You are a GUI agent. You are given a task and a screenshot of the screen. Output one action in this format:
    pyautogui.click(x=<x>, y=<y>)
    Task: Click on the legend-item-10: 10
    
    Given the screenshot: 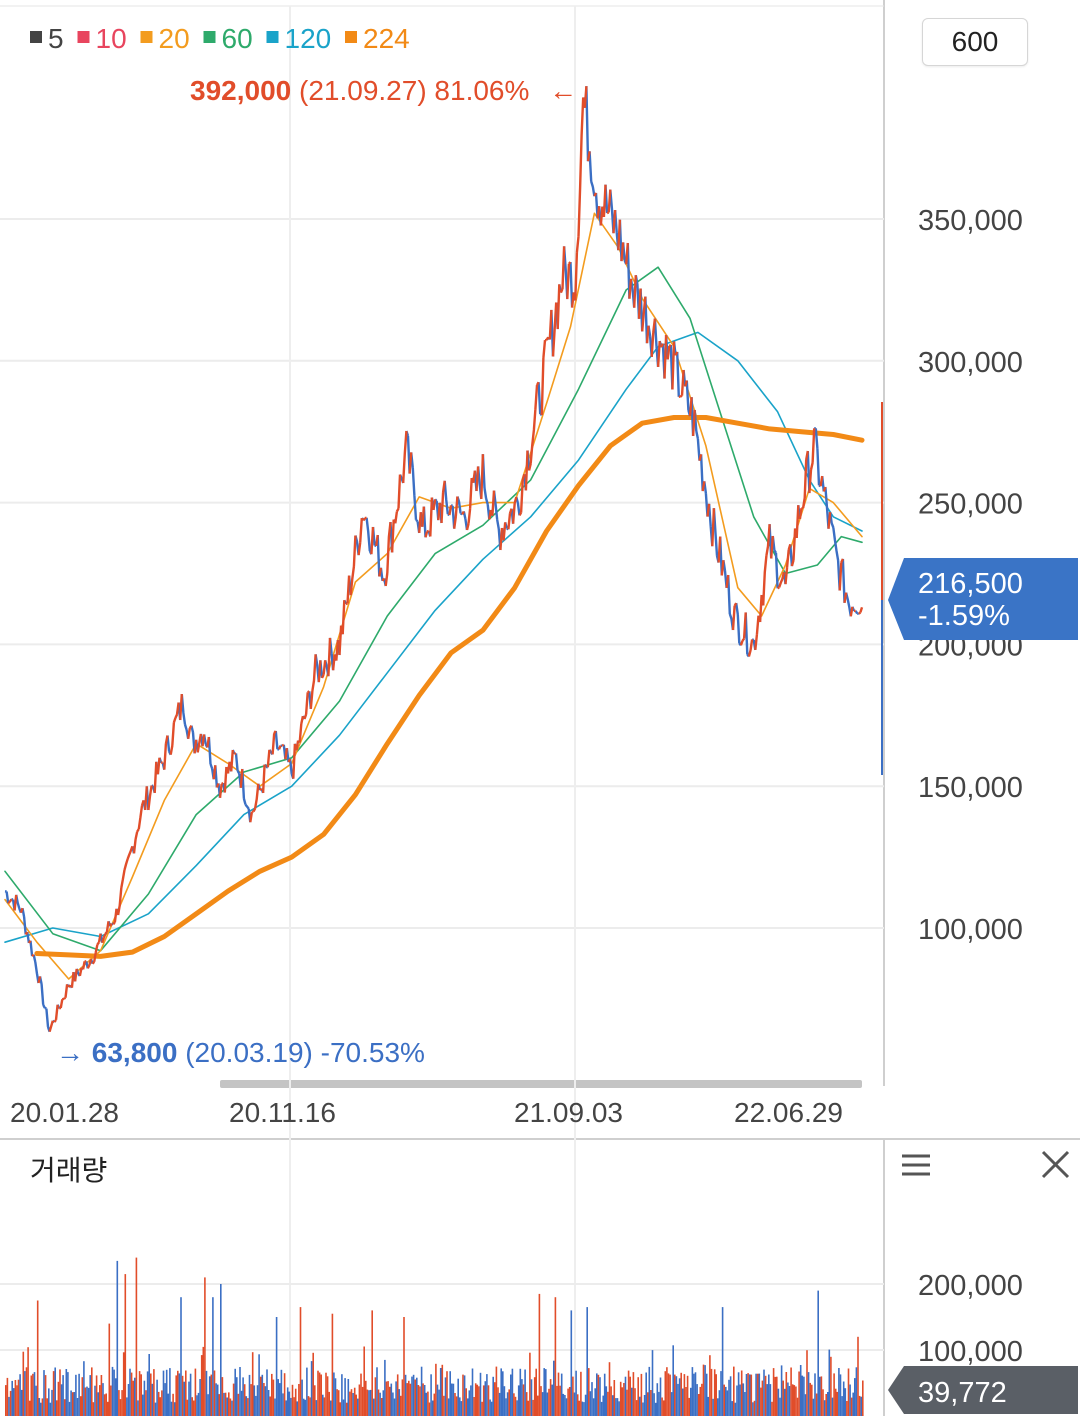 What is the action you would take?
    pyautogui.click(x=102, y=38)
    